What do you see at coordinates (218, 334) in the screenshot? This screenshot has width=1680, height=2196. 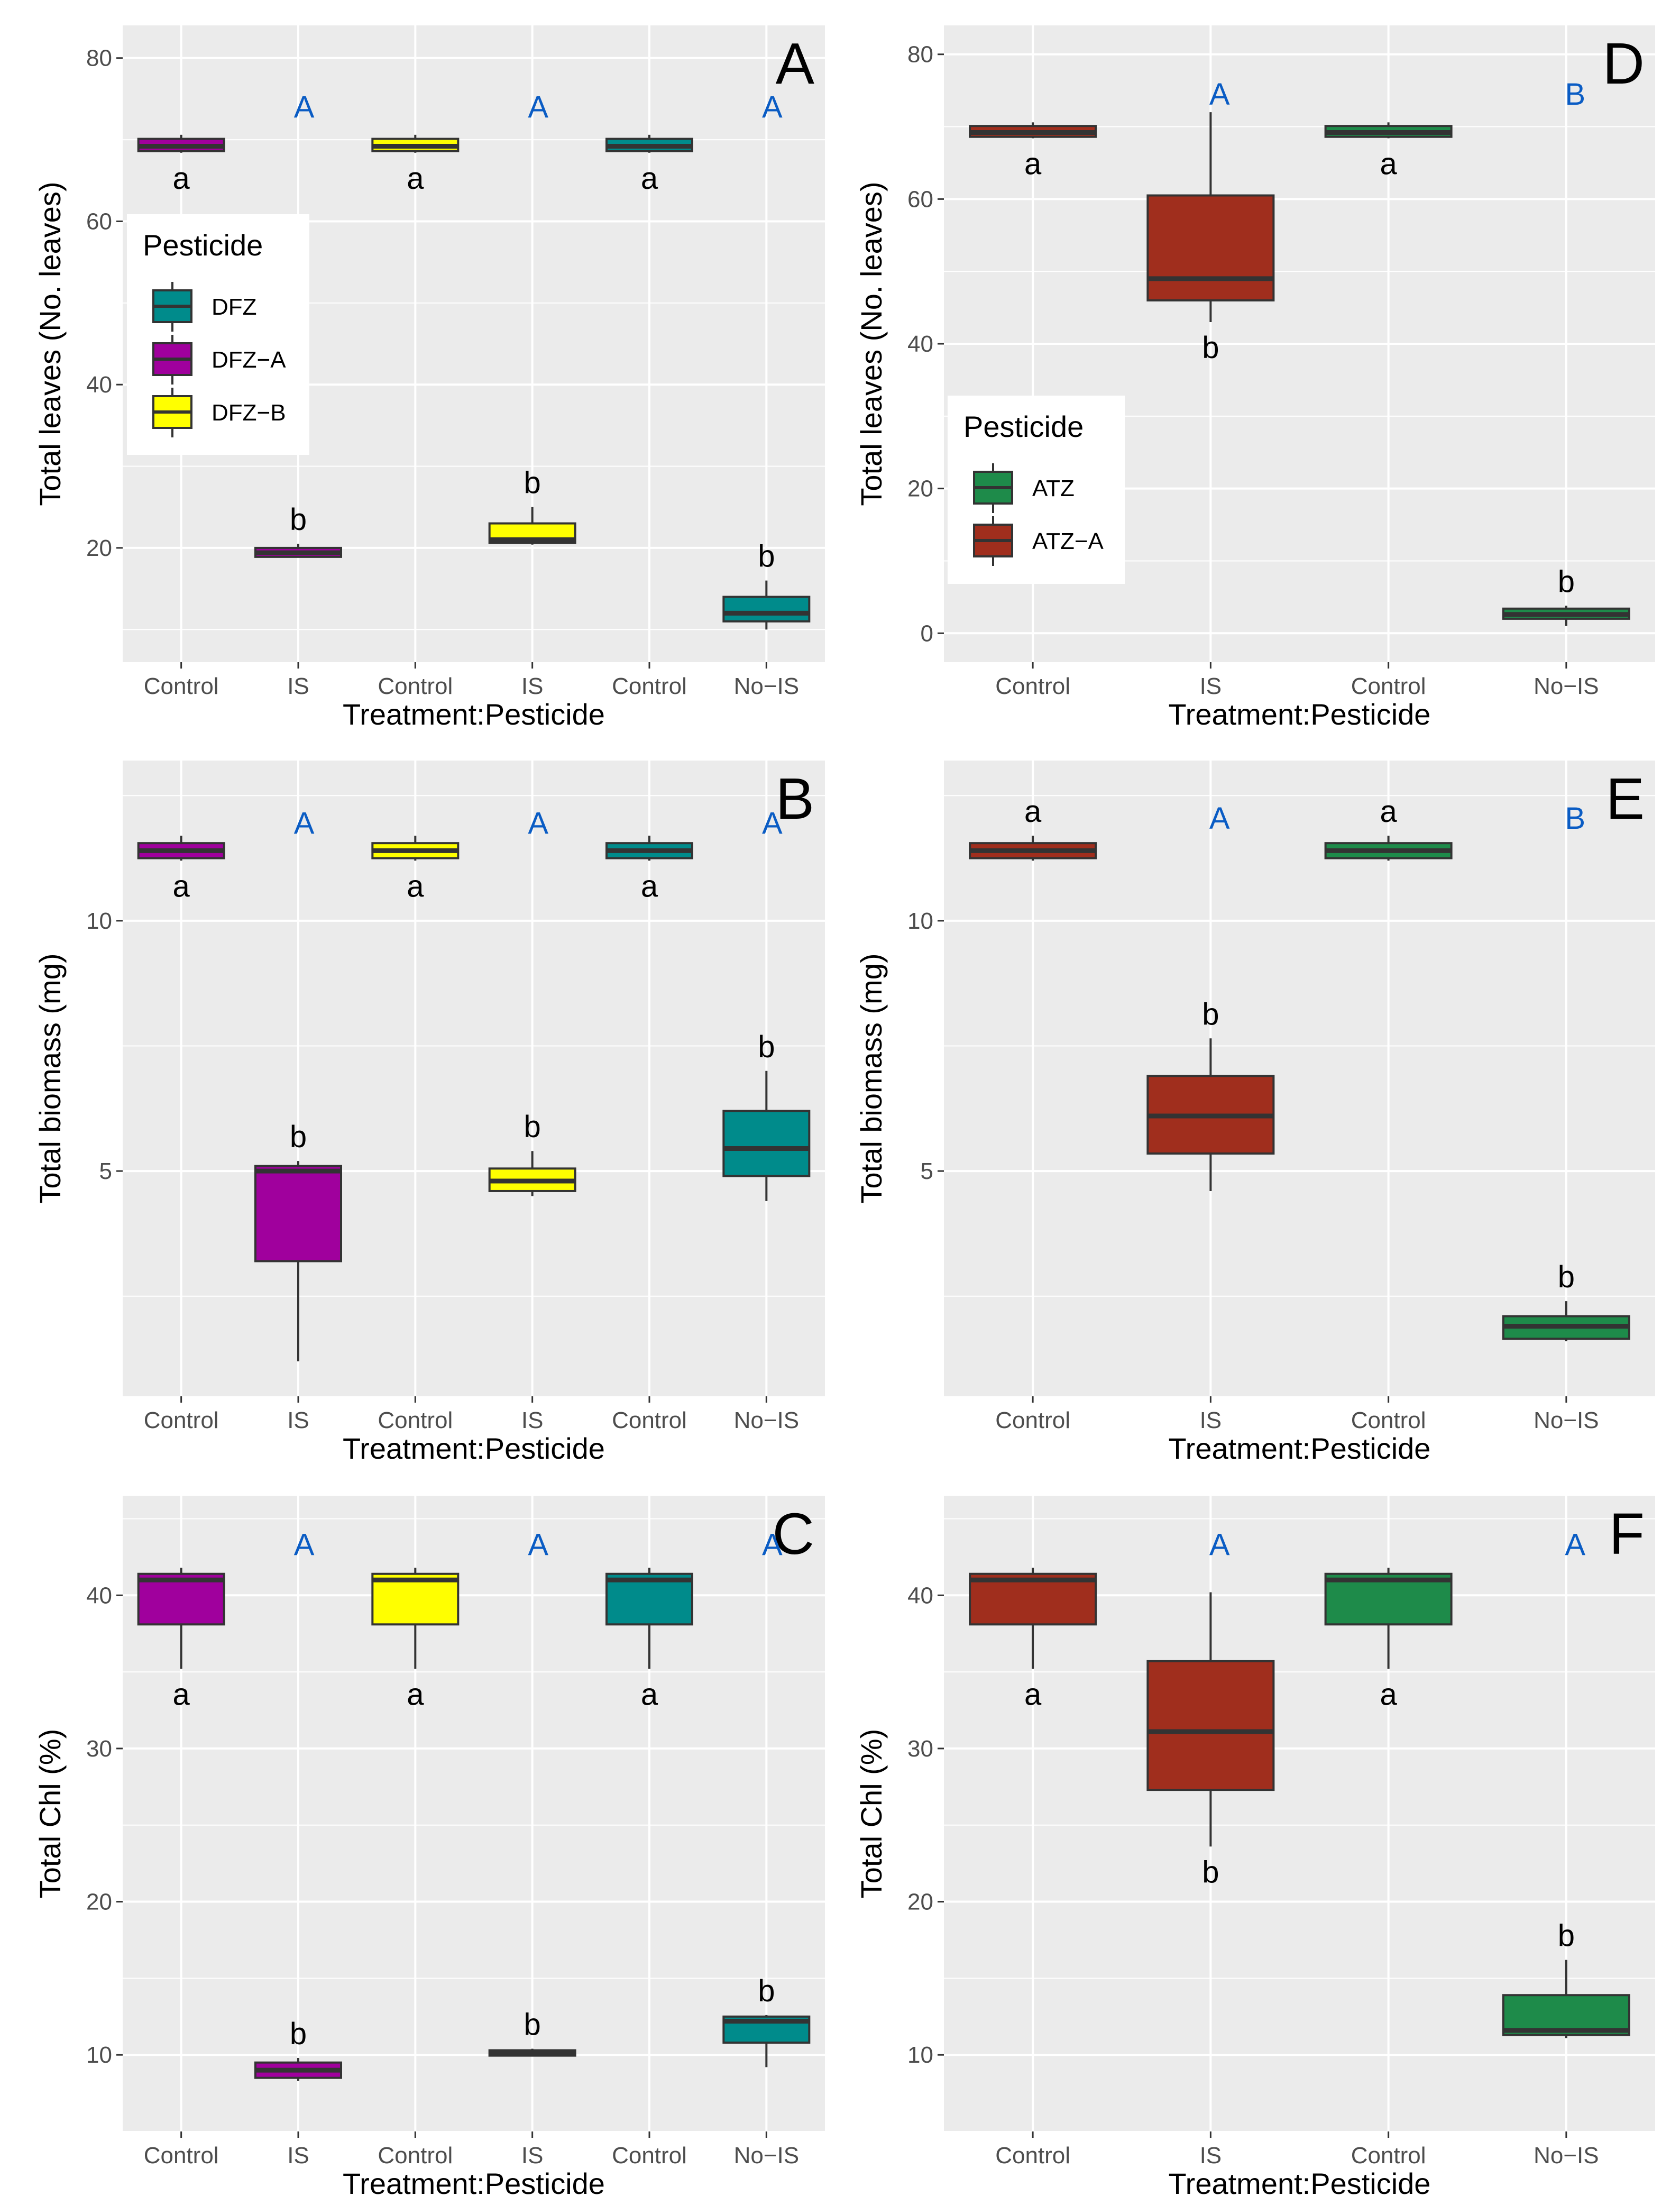 I see `legend-A: Pesticide DFZ DFZ−A DFZ−B` at bounding box center [218, 334].